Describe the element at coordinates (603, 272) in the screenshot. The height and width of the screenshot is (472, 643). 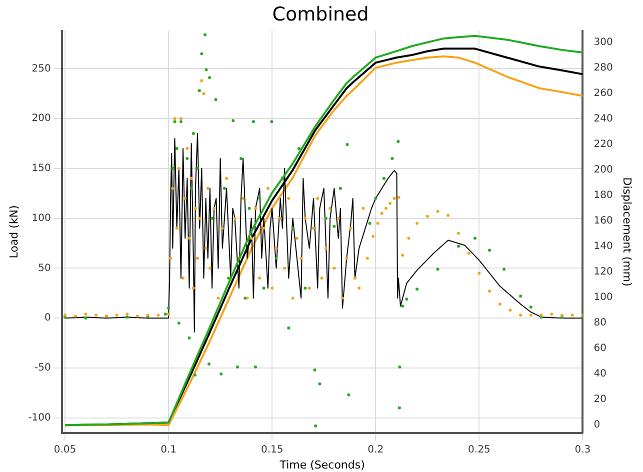
I see `y2-tick-label: 120` at that location.